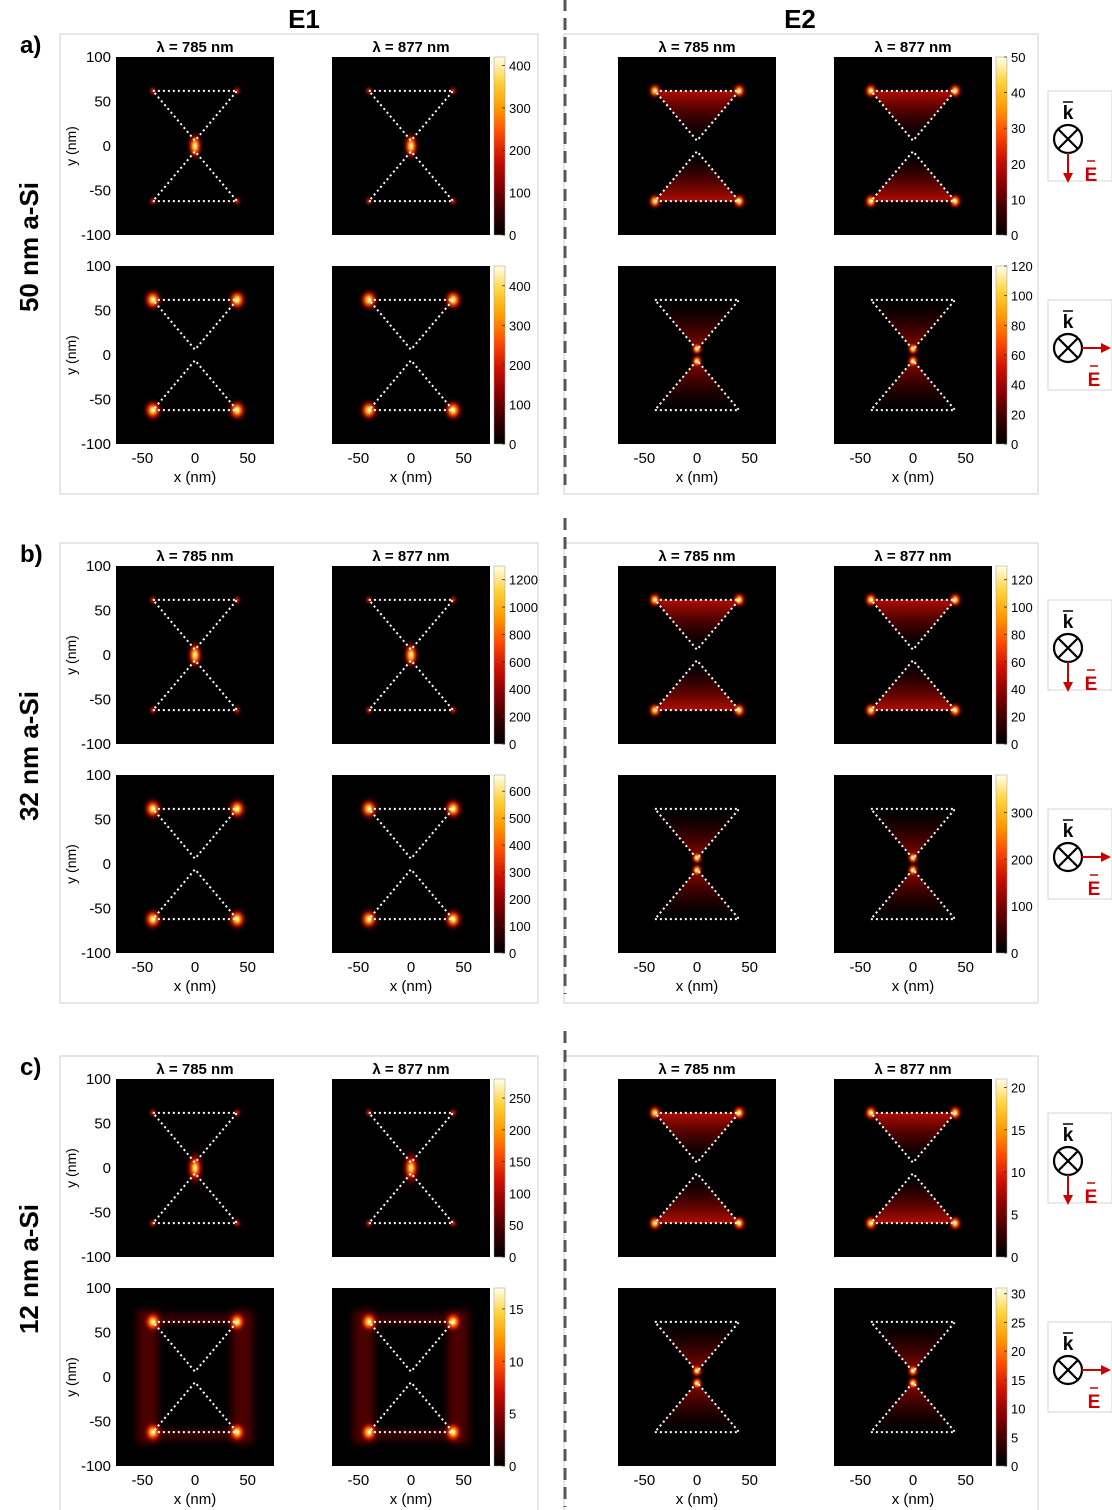 The width and height of the screenshot is (1112, 1510). Describe the element at coordinates (1068, 322) in the screenshot. I see `k-vector-label: k` at that location.